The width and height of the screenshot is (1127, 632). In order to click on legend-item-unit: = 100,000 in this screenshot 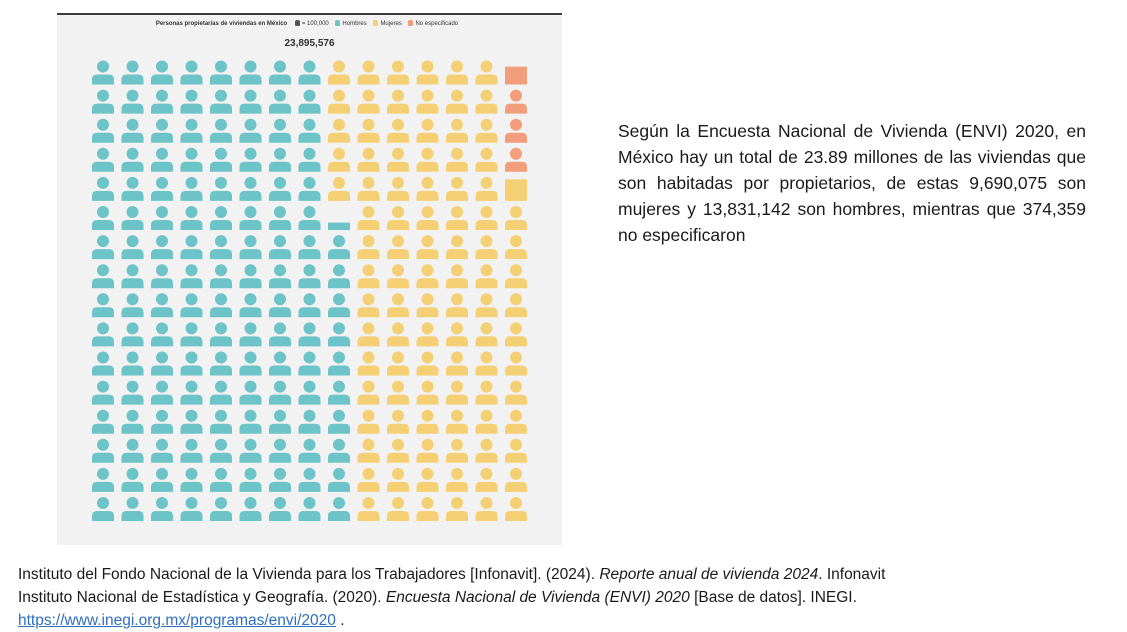, I will do `click(311, 23)`.